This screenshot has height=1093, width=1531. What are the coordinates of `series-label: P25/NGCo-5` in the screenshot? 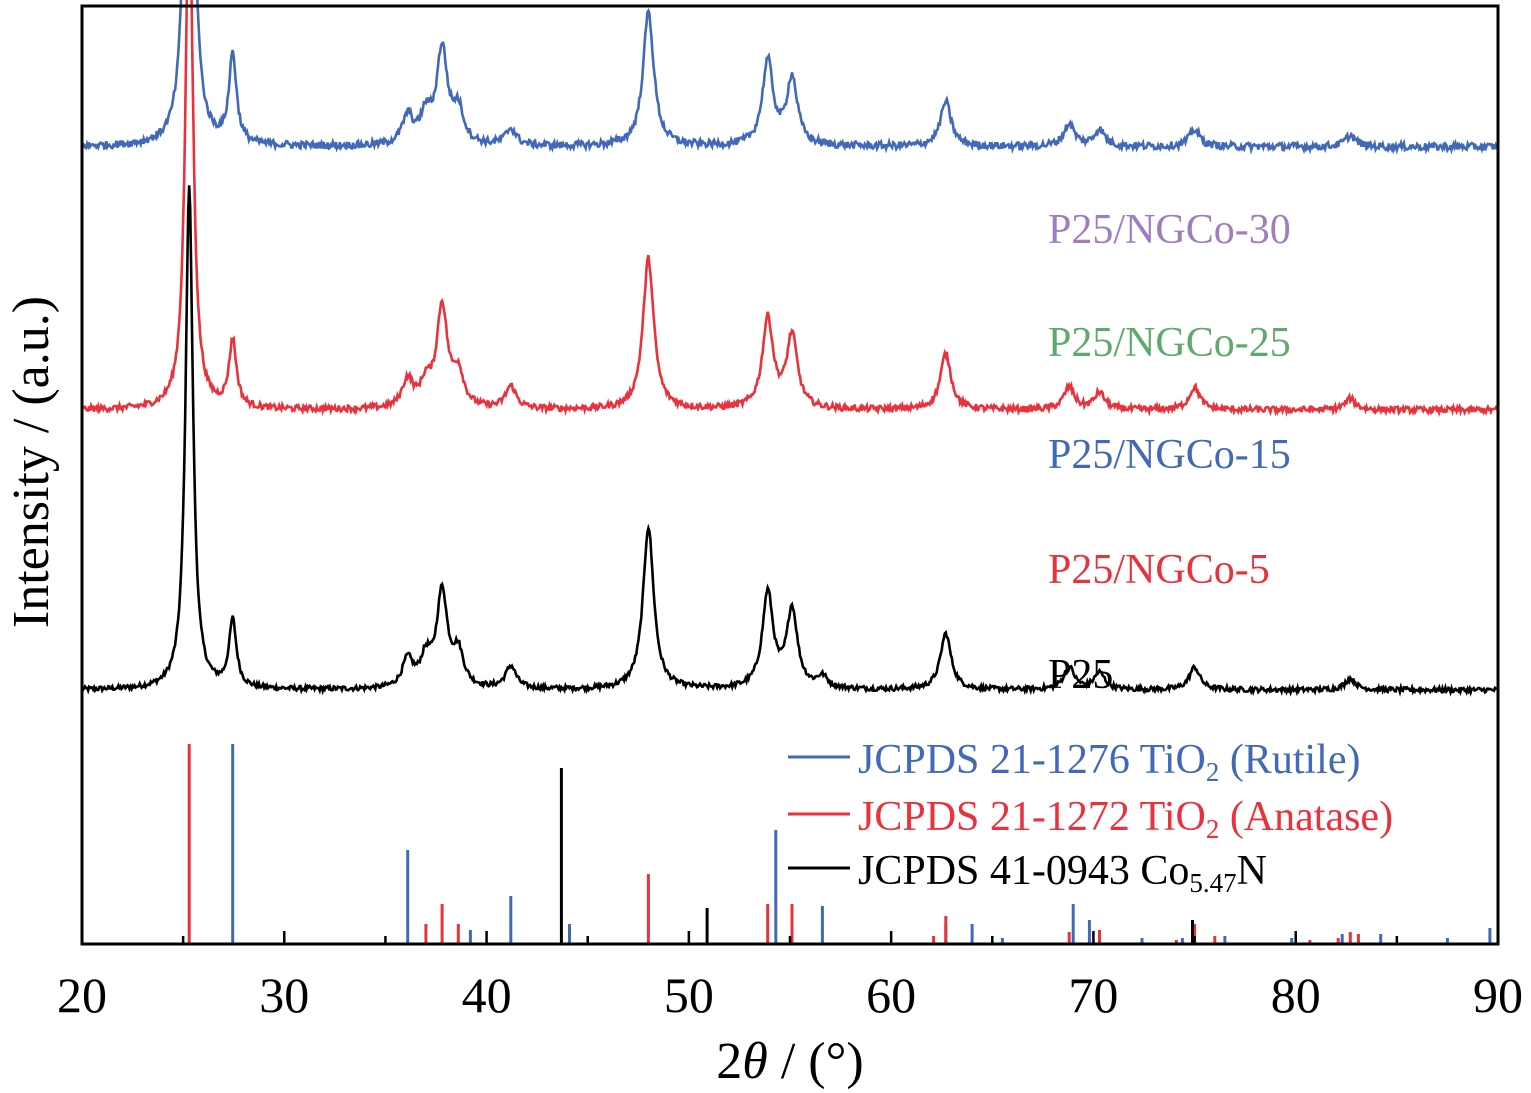 It's located at (1159, 570).